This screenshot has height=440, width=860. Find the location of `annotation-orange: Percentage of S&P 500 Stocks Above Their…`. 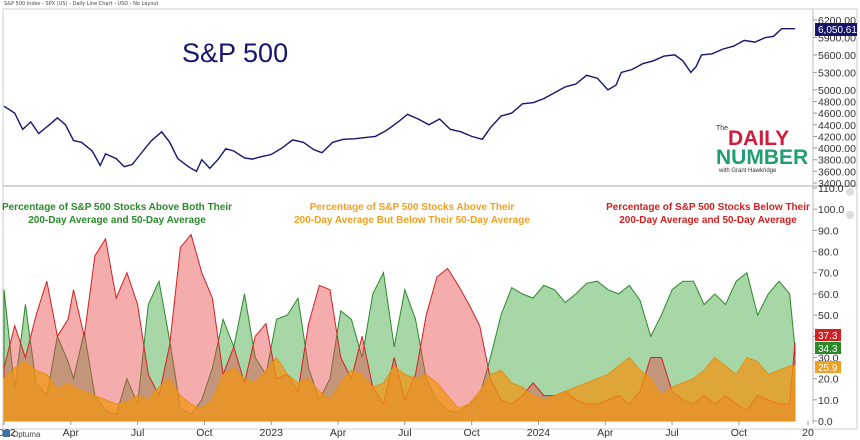

annotation-orange: Percentage of S&P 500 Stocks Above Their… is located at coordinates (412, 214).